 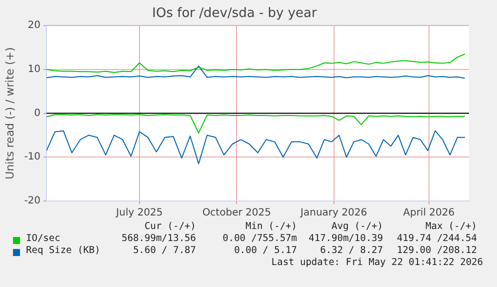 I want to click on text: 0.00 /755.57m, so click(x=259, y=238).